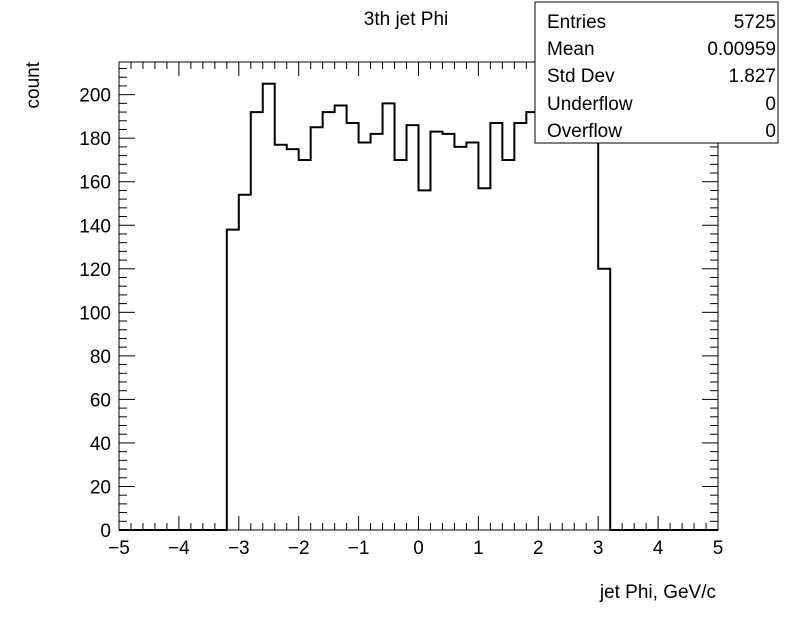 This screenshot has width=798, height=624. Describe the element at coordinates (95, 139) in the screenshot. I see `y-tick-label: 180` at that location.